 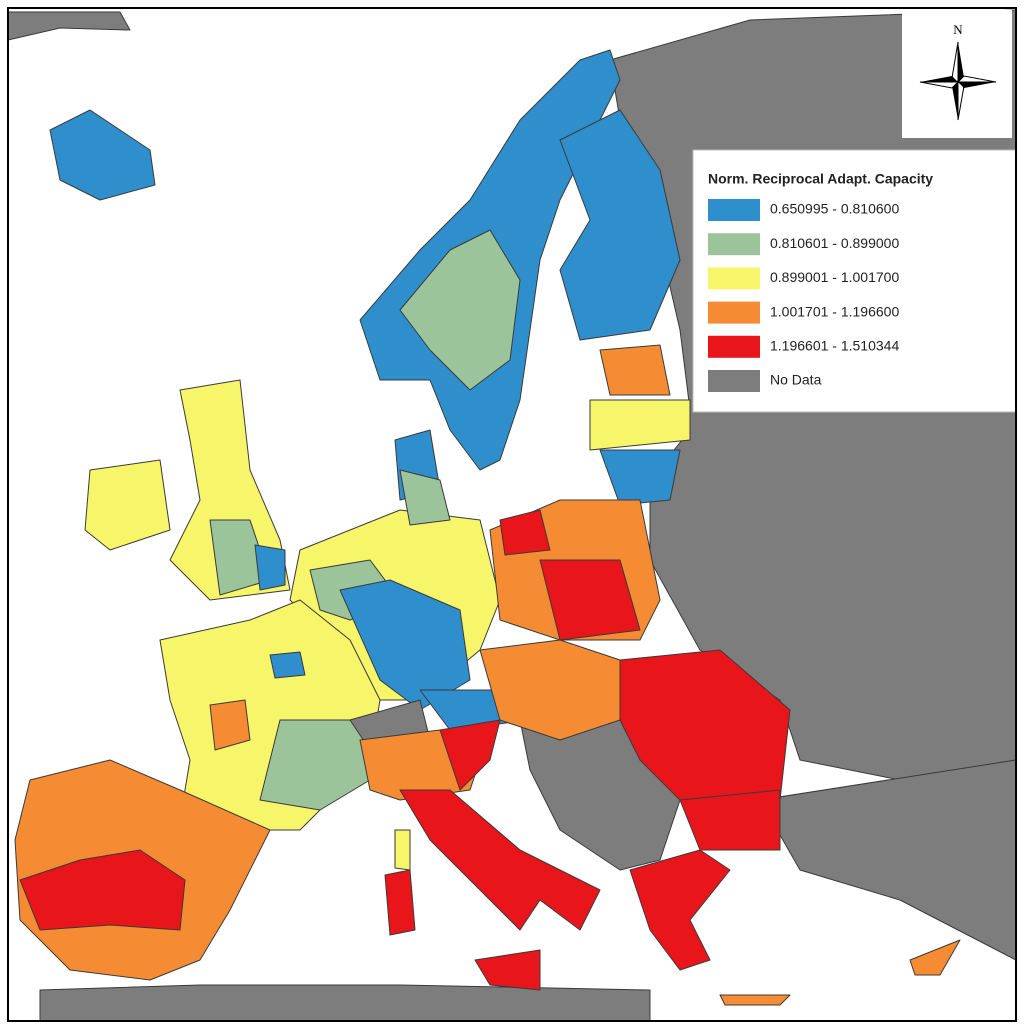 I want to click on north-label: N, so click(x=958, y=29).